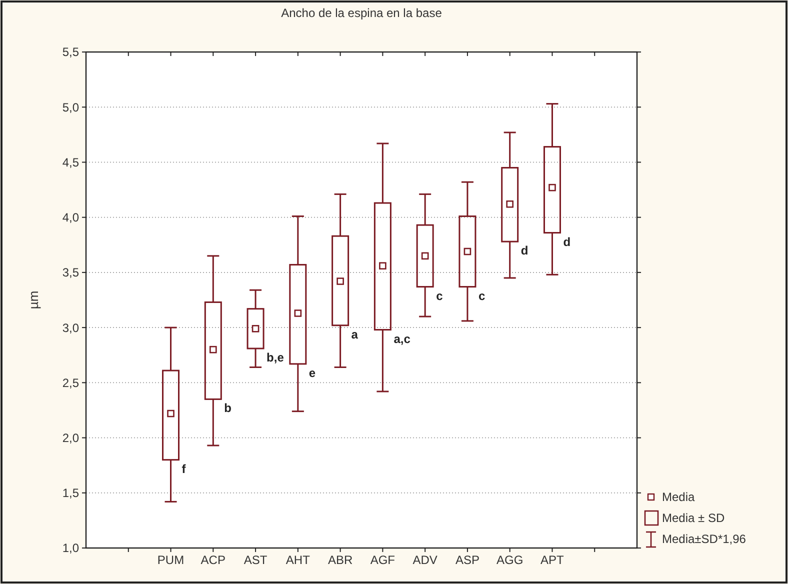  I want to click on x-tick-label: PUM, so click(170, 560).